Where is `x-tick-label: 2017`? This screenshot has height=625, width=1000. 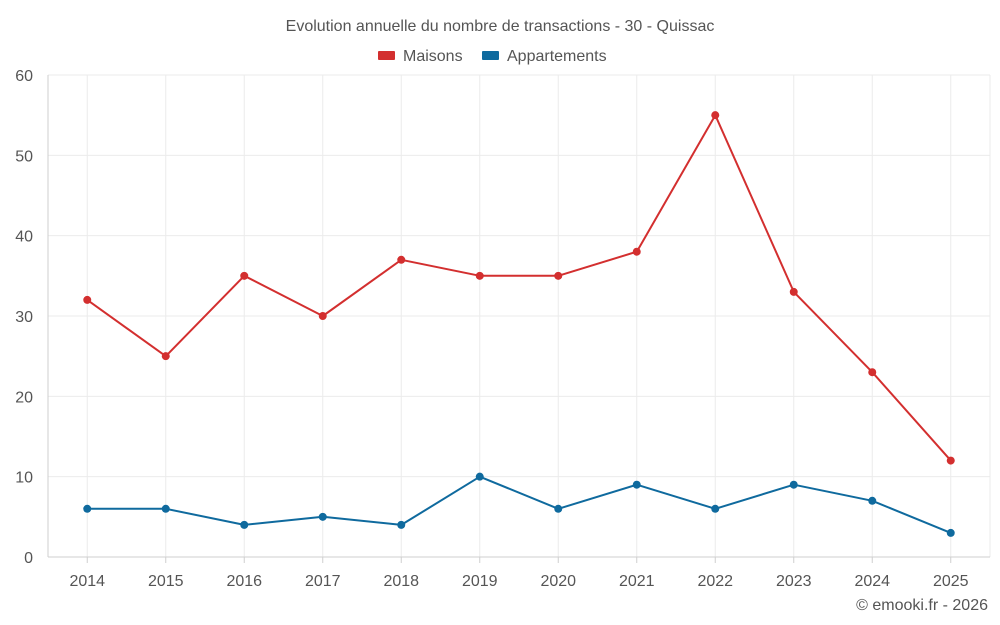
x-tick-label: 2017 is located at coordinates (323, 581).